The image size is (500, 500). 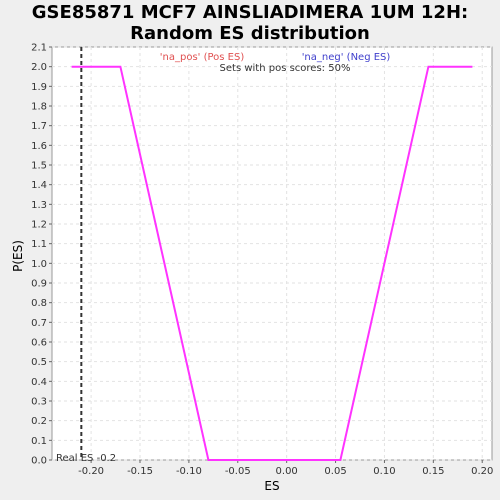 I want to click on x-tick-label: 0.15, so click(x=433, y=471).